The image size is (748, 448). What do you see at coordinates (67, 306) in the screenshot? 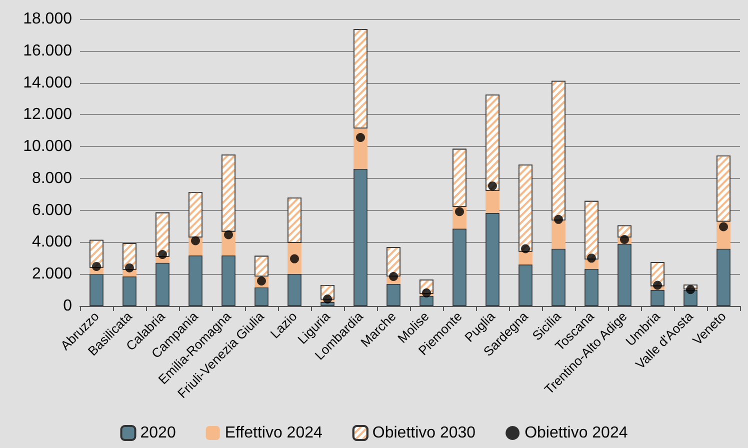
I see `y-tick-label: 0` at bounding box center [67, 306].